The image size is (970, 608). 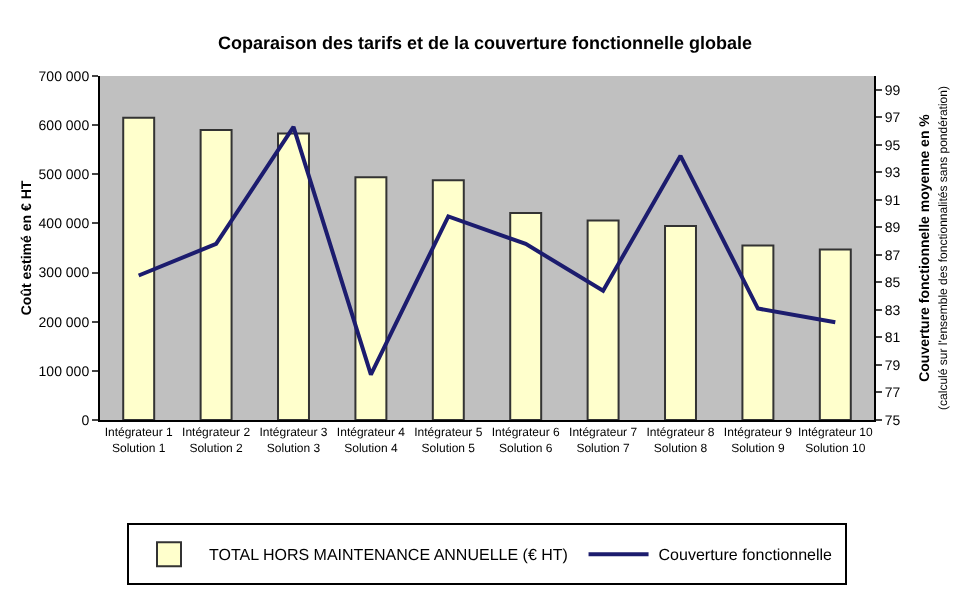 What do you see at coordinates (746, 555) in the screenshot?
I see `legend-label: Couverture fonctionnelle` at bounding box center [746, 555].